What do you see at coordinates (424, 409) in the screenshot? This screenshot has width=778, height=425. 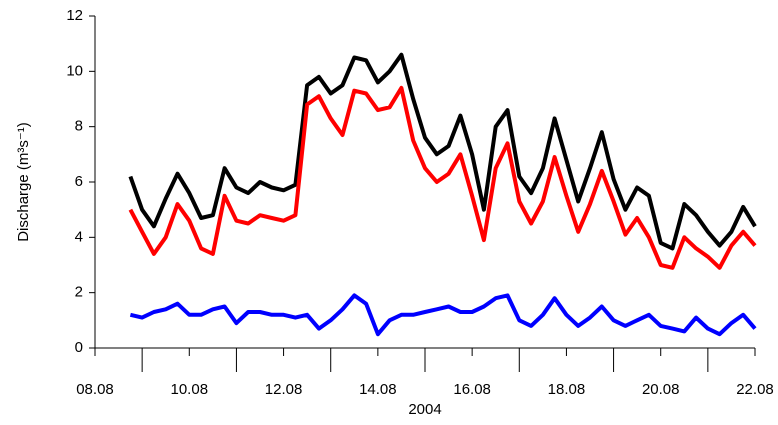 I see `x-axis-label: 2004` at bounding box center [424, 409].